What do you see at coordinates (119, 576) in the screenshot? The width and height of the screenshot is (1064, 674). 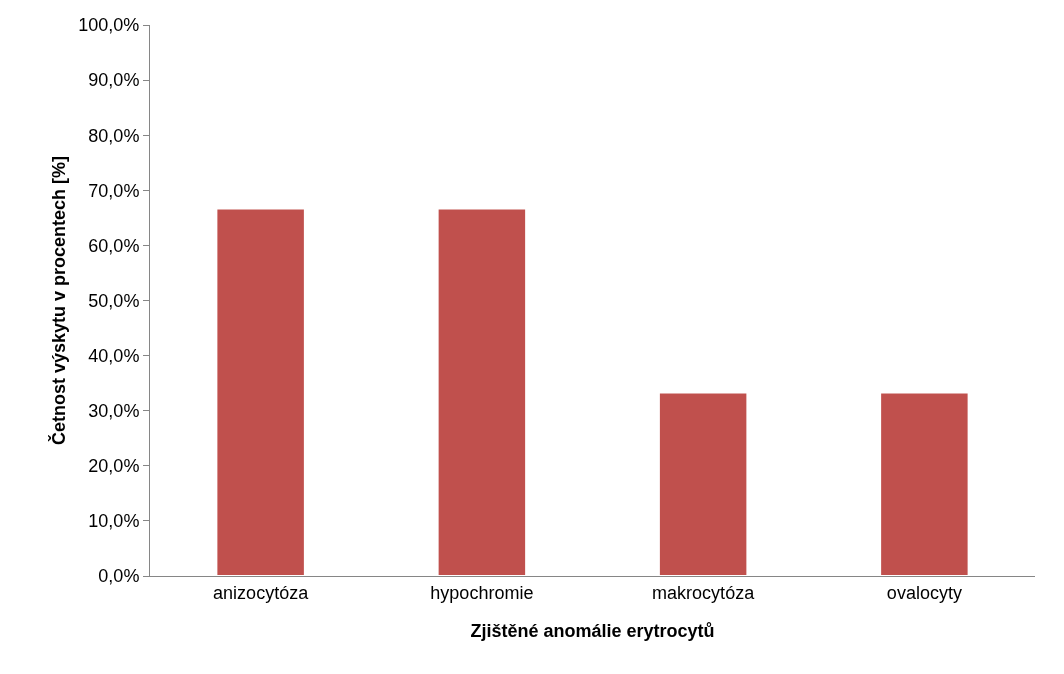 I see `y-tick-label: 0,0%` at bounding box center [119, 576].